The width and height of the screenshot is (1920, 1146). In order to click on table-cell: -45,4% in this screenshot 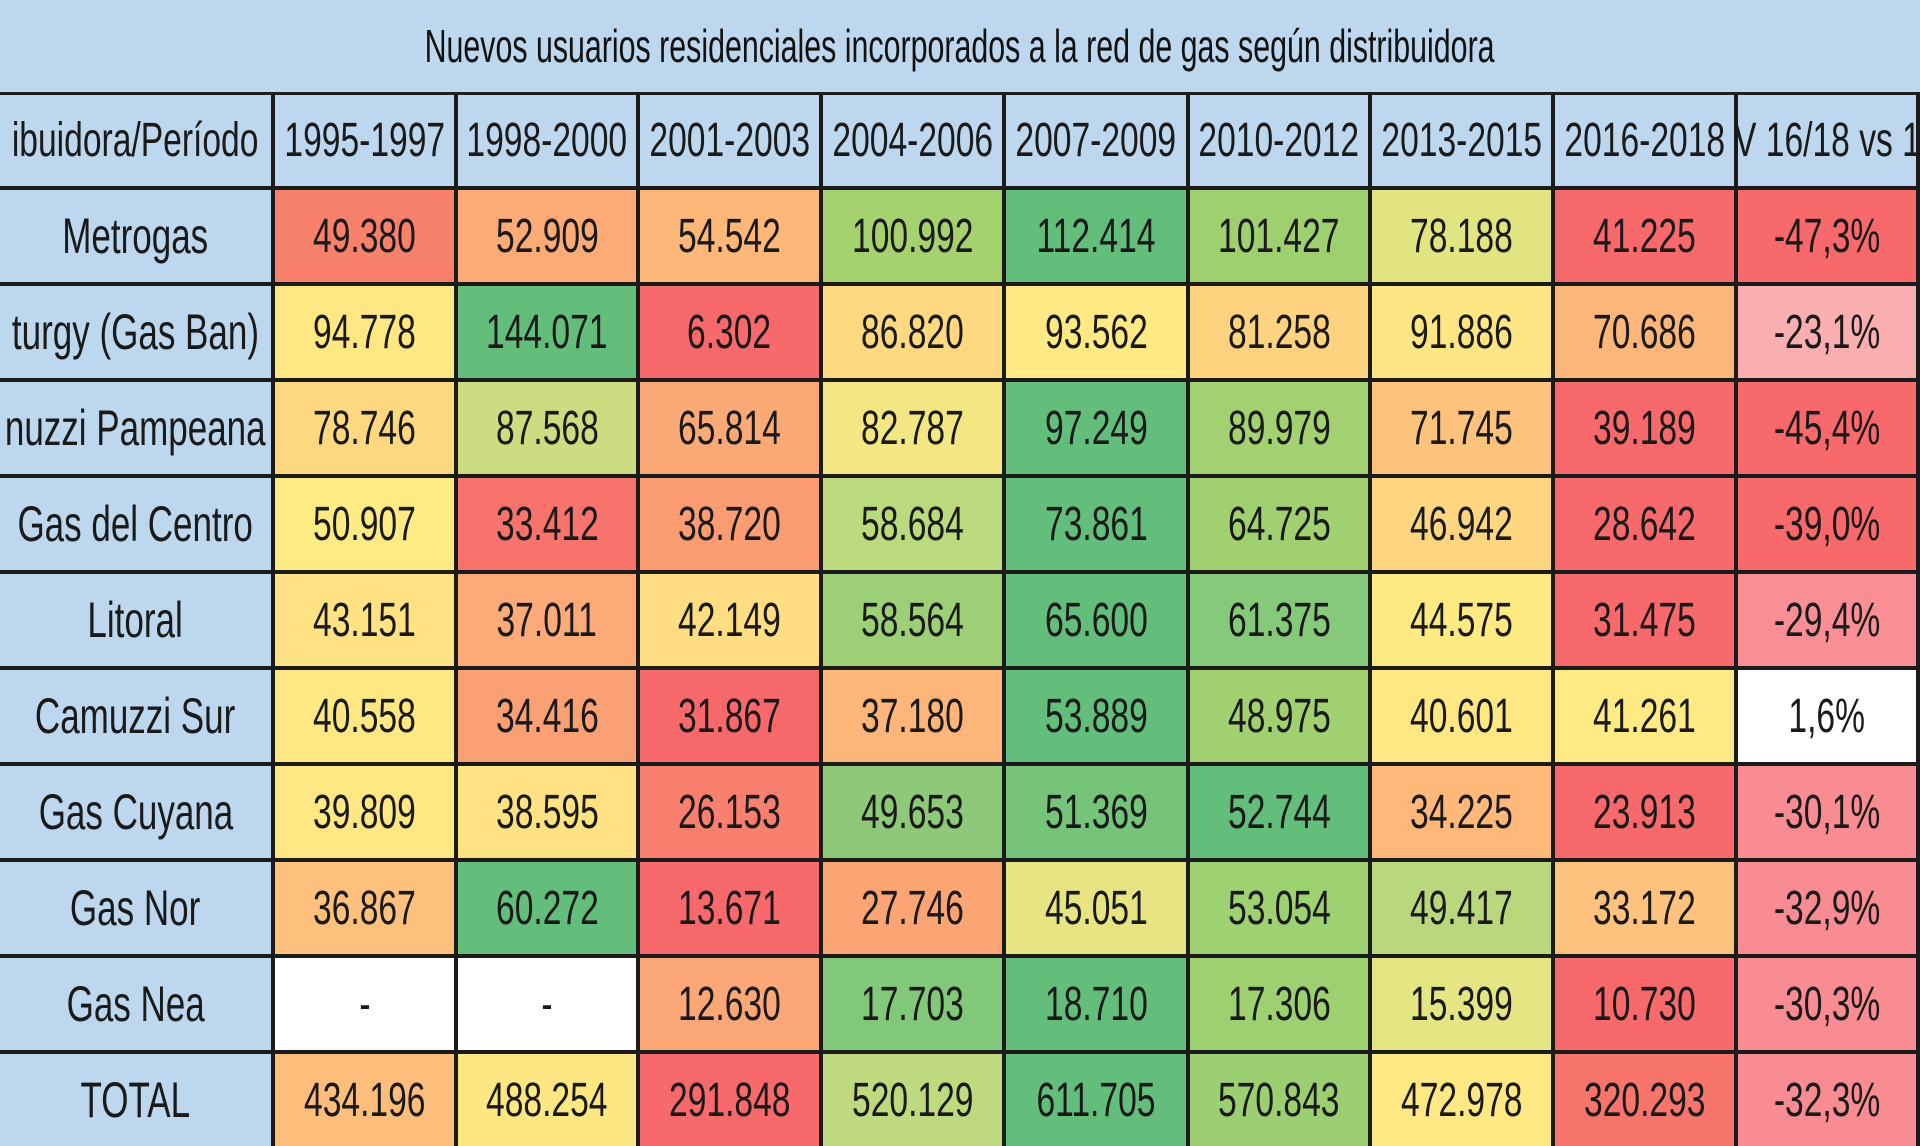, I will do `click(1829, 430)`.